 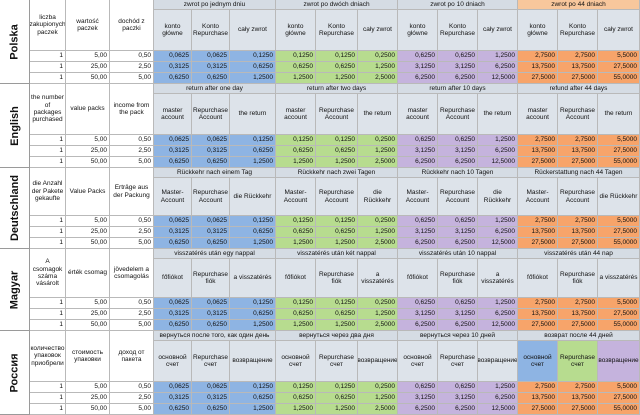 What do you see at coordinates (579, 254) in the screenshot?
I see `group-header: visszatérés után 44 nap` at bounding box center [579, 254].